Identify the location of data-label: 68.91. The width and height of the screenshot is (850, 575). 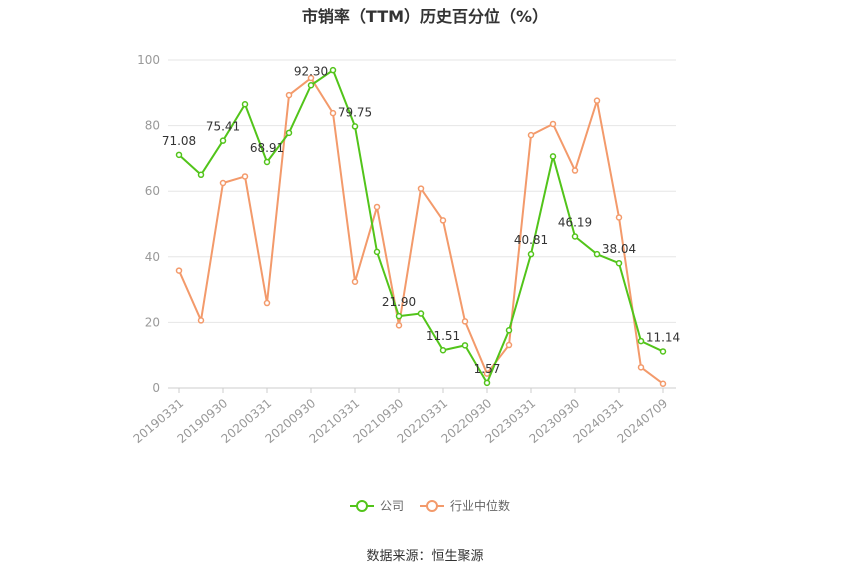
(267, 148).